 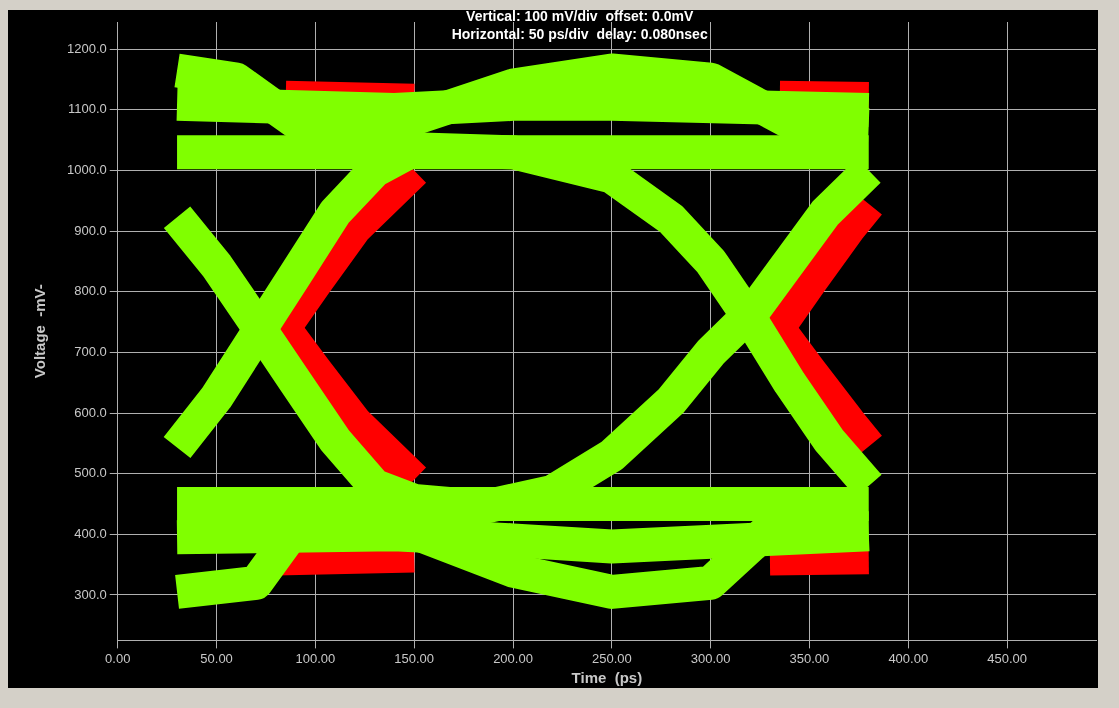 What do you see at coordinates (216, 658) in the screenshot?
I see `x-tick-label: 50.00` at bounding box center [216, 658].